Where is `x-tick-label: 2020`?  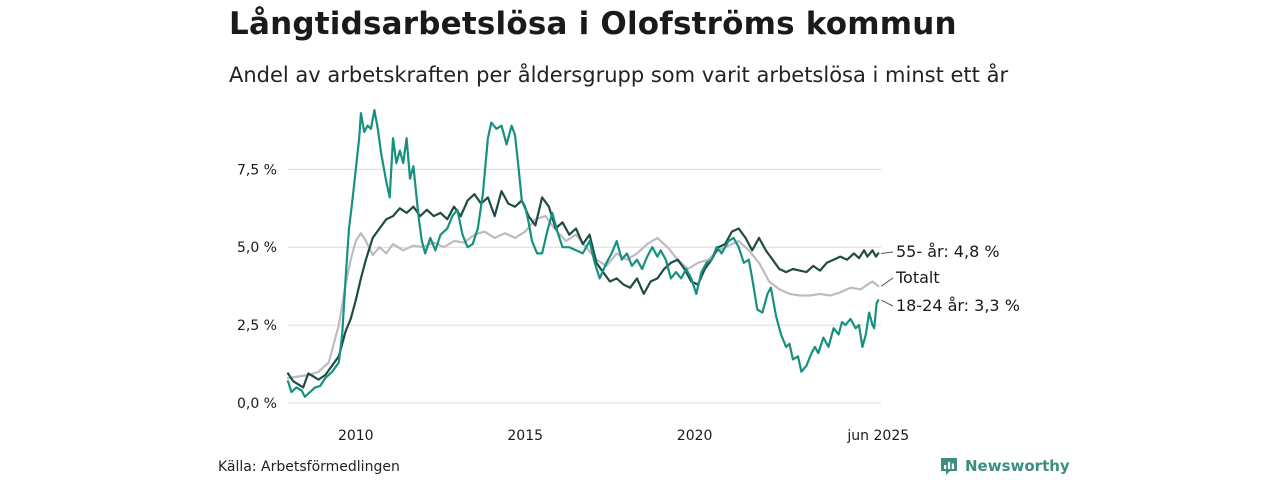
x-tick-label: 2020 is located at coordinates (695, 436).